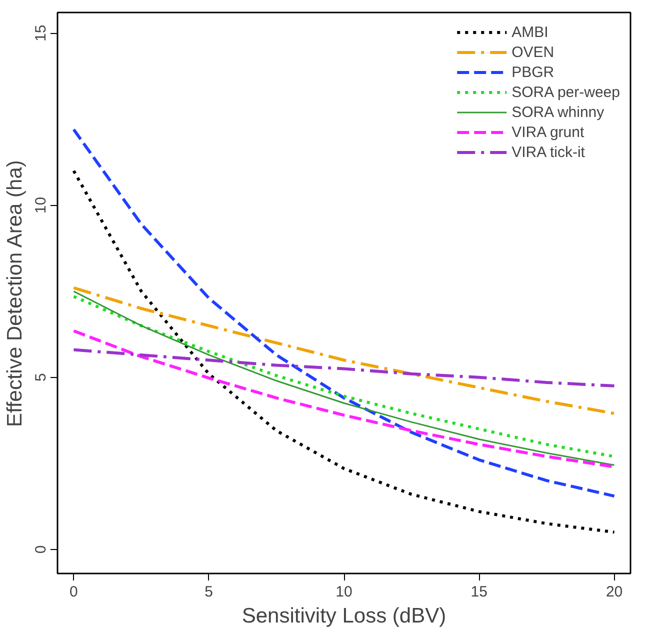 The height and width of the screenshot is (638, 646). Describe the element at coordinates (548, 152) in the screenshot. I see `legend-label: VIRA tick-it` at that location.